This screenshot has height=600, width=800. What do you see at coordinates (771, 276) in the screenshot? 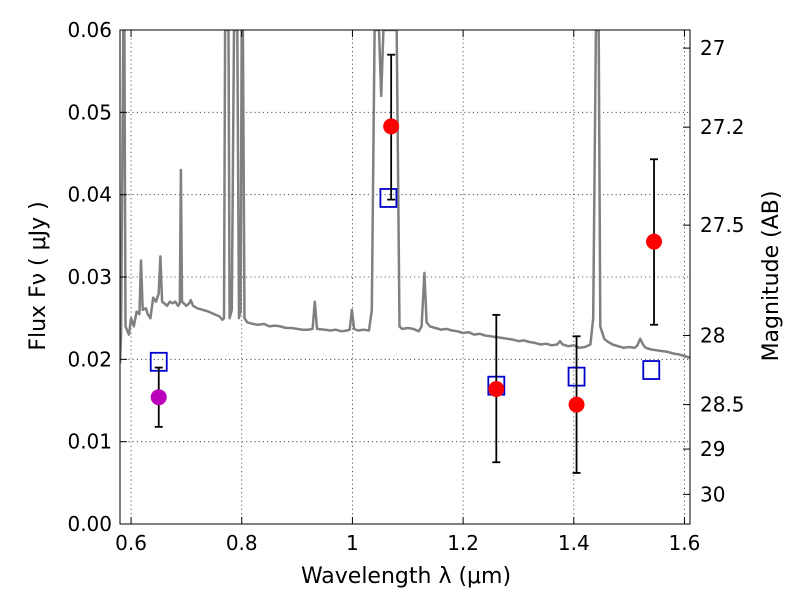
I see `right-axis-label: Magnitude (AB)` at bounding box center [771, 276].